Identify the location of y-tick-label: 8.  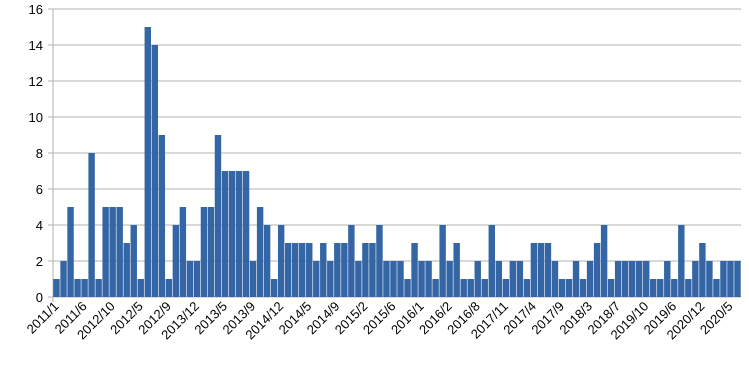
(39, 153).